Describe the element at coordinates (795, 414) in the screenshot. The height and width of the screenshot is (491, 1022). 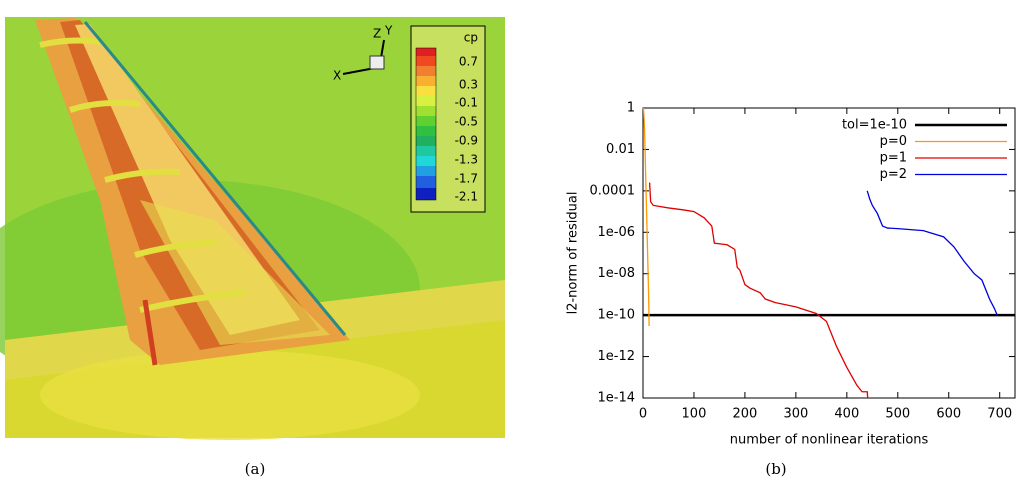
I see `x-tick-label: 300` at that location.